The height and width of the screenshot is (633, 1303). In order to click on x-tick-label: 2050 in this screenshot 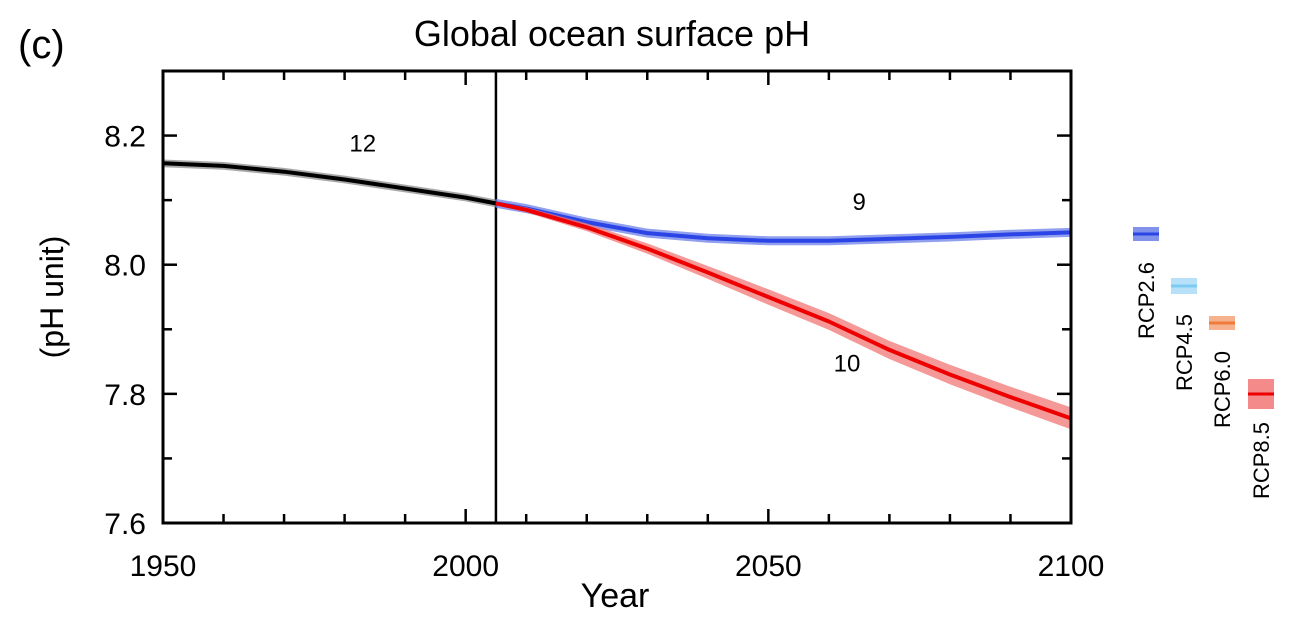, I will do `click(768, 566)`.